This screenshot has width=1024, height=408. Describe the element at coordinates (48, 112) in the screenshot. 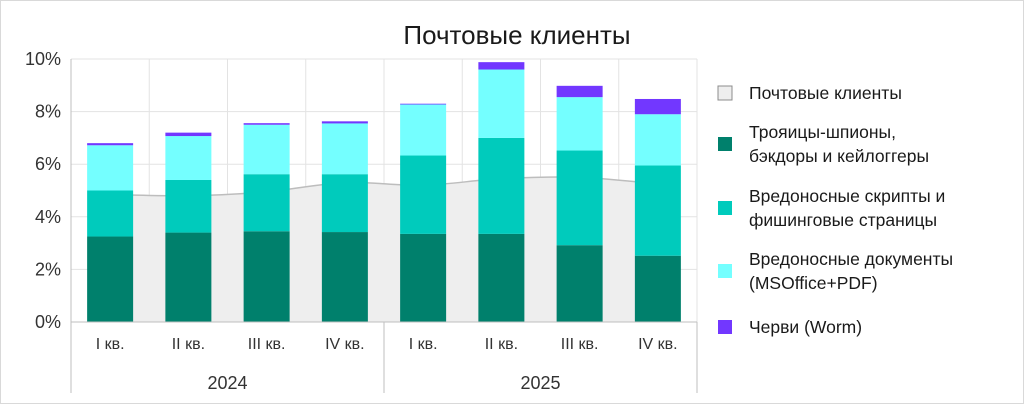

I see `y-tick-label: 8%` at that location.